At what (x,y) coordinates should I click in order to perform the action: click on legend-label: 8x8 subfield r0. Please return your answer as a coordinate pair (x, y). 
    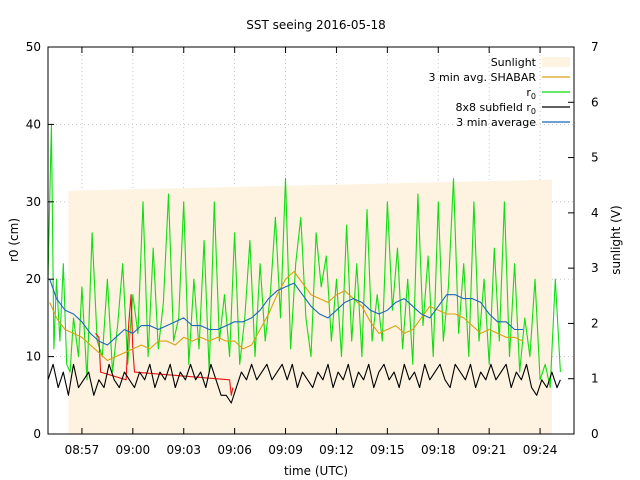
    Looking at the image, I should click on (495, 108).